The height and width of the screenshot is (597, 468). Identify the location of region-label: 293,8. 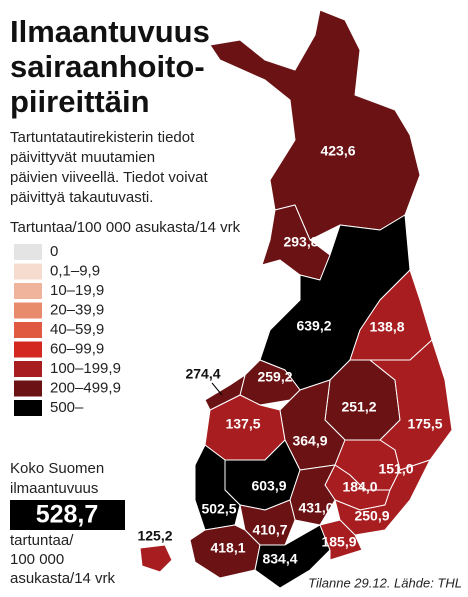
(300, 242).